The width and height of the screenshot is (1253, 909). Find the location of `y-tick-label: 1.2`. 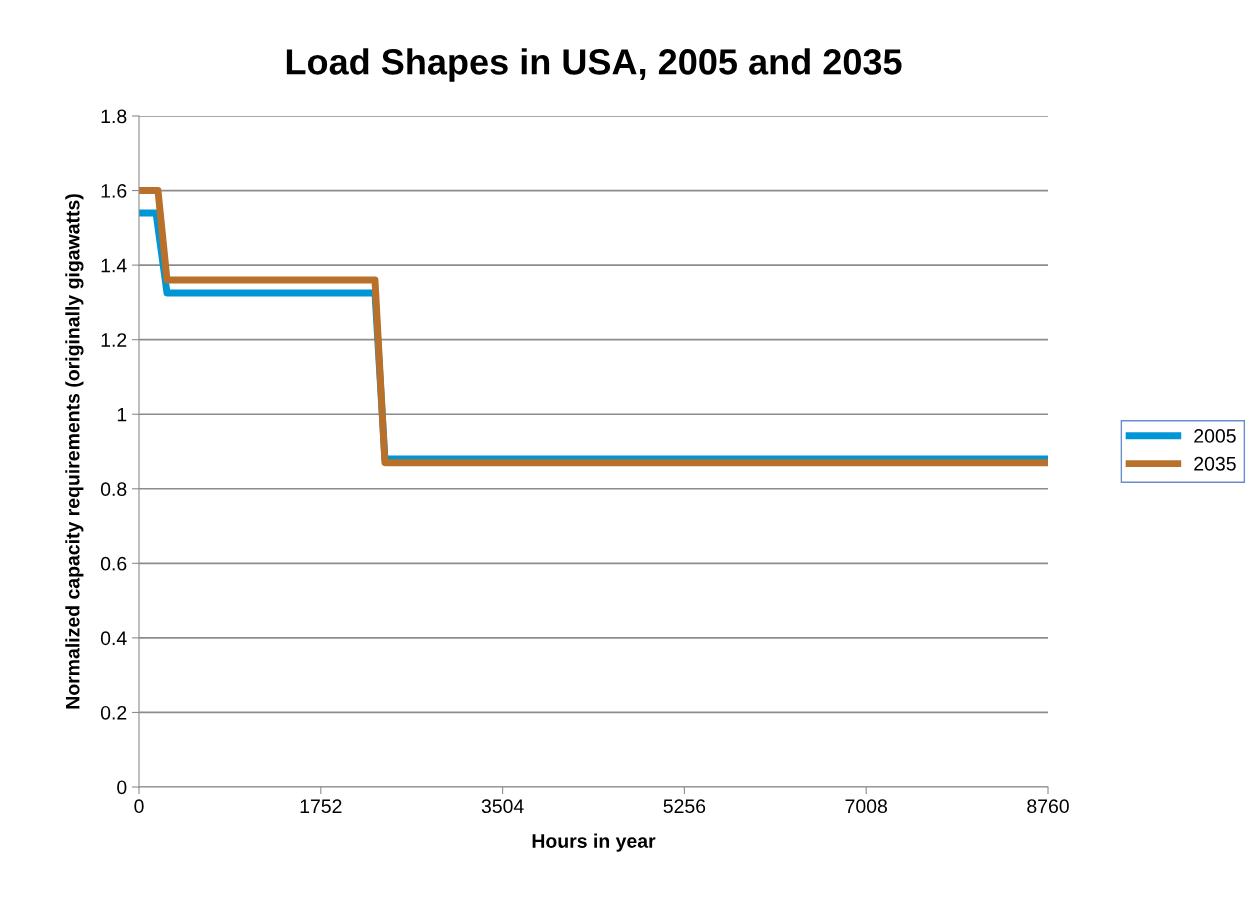

y-tick-label: 1.2 is located at coordinates (114, 340).